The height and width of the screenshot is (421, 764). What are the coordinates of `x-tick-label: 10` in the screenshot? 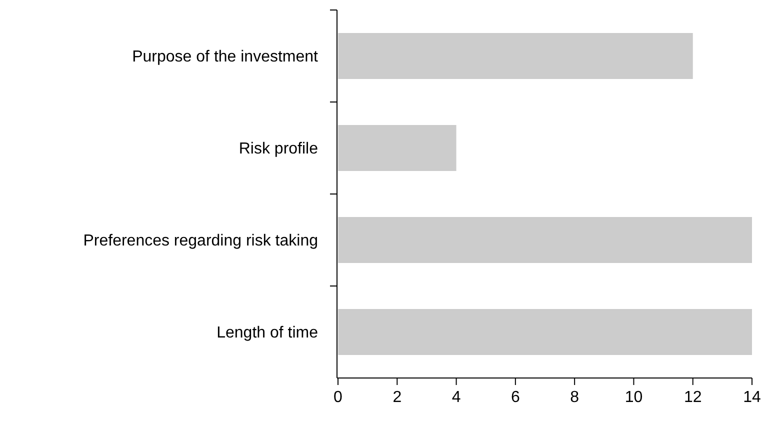 It's located at (633, 397).